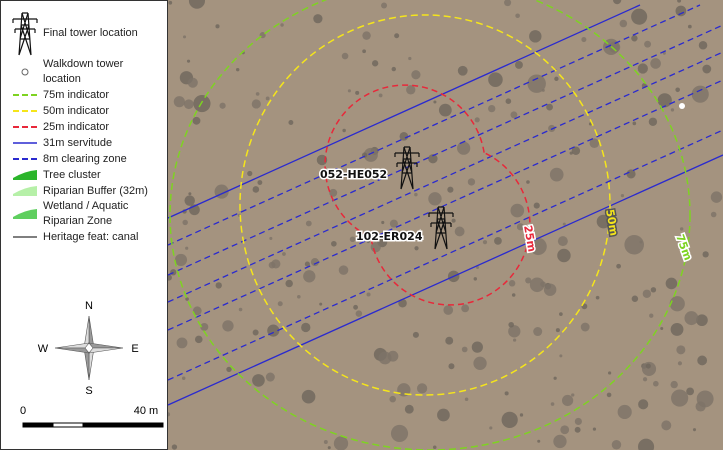  Describe the element at coordinates (353, 174) in the screenshot. I see `tower-label: 052-HE052` at that location.